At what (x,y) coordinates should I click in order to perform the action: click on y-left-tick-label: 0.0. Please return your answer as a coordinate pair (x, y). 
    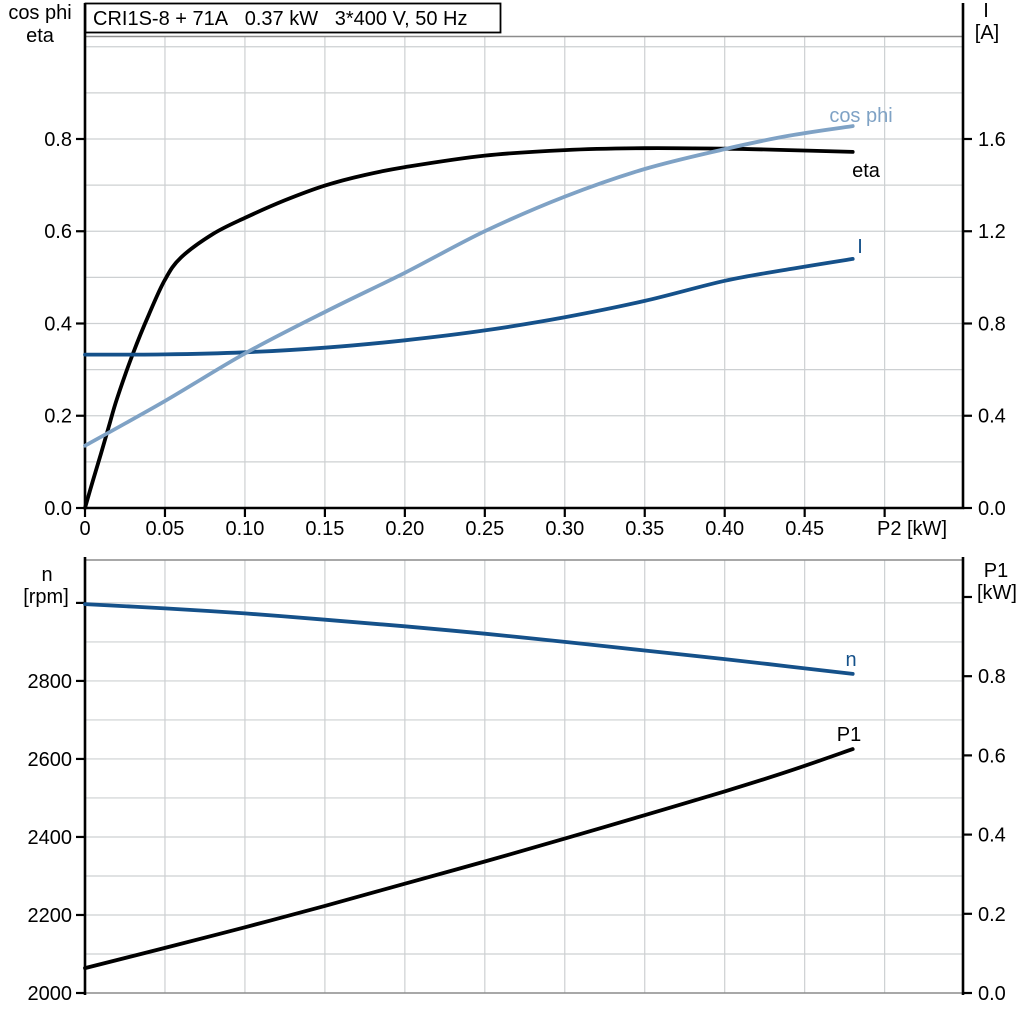
    Looking at the image, I should click on (58, 509).